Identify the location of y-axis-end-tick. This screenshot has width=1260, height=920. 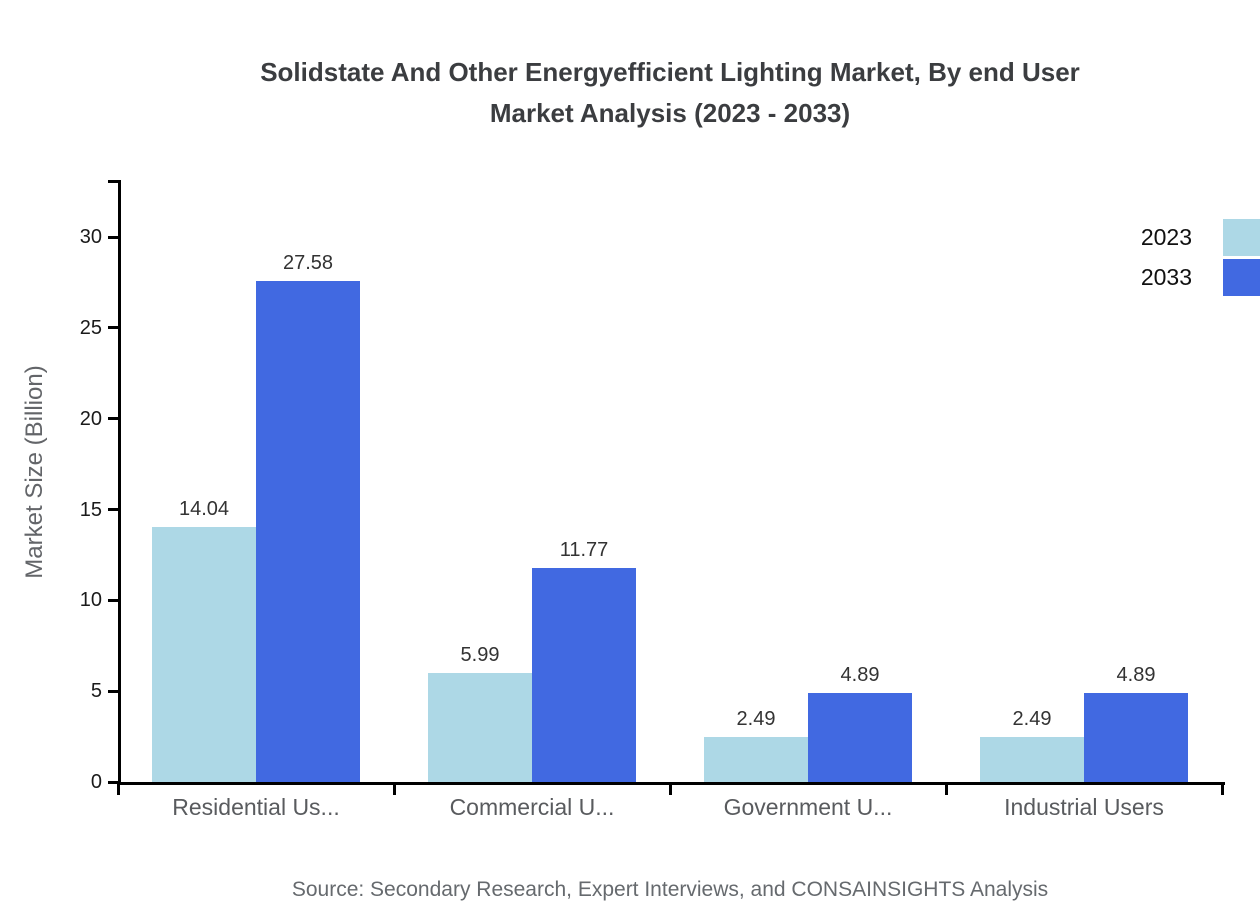
(114, 181).